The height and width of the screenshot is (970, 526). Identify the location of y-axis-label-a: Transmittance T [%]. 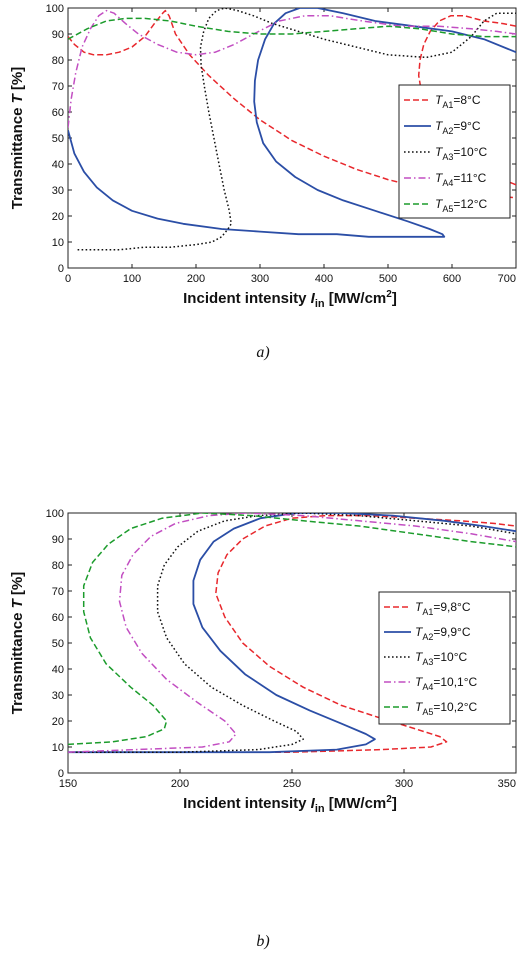
(17, 138).